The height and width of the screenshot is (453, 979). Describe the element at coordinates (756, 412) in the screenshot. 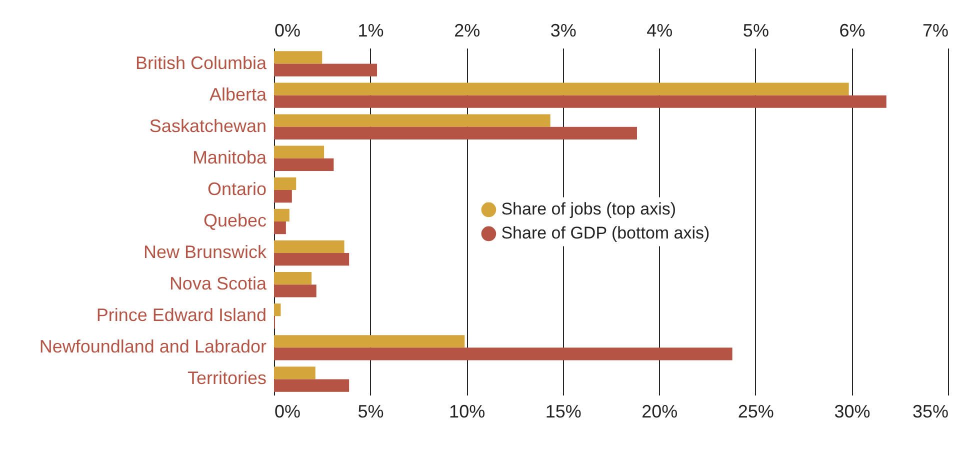

I see `x-tick-label: 25%` at that location.